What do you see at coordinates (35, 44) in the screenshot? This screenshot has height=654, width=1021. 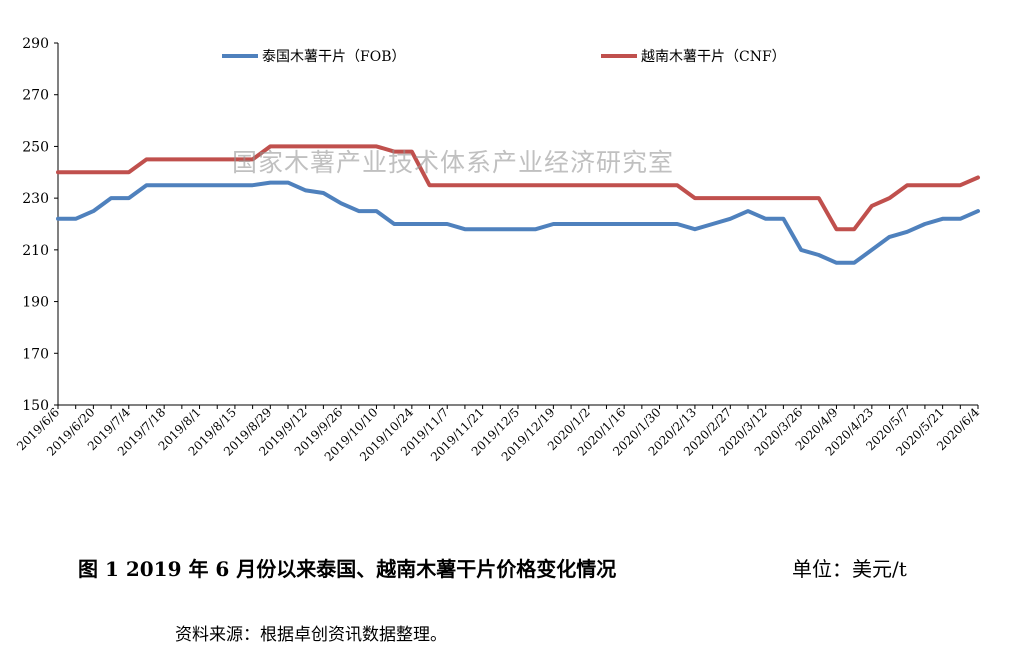 I see `y-tick-label: 290` at bounding box center [35, 44].